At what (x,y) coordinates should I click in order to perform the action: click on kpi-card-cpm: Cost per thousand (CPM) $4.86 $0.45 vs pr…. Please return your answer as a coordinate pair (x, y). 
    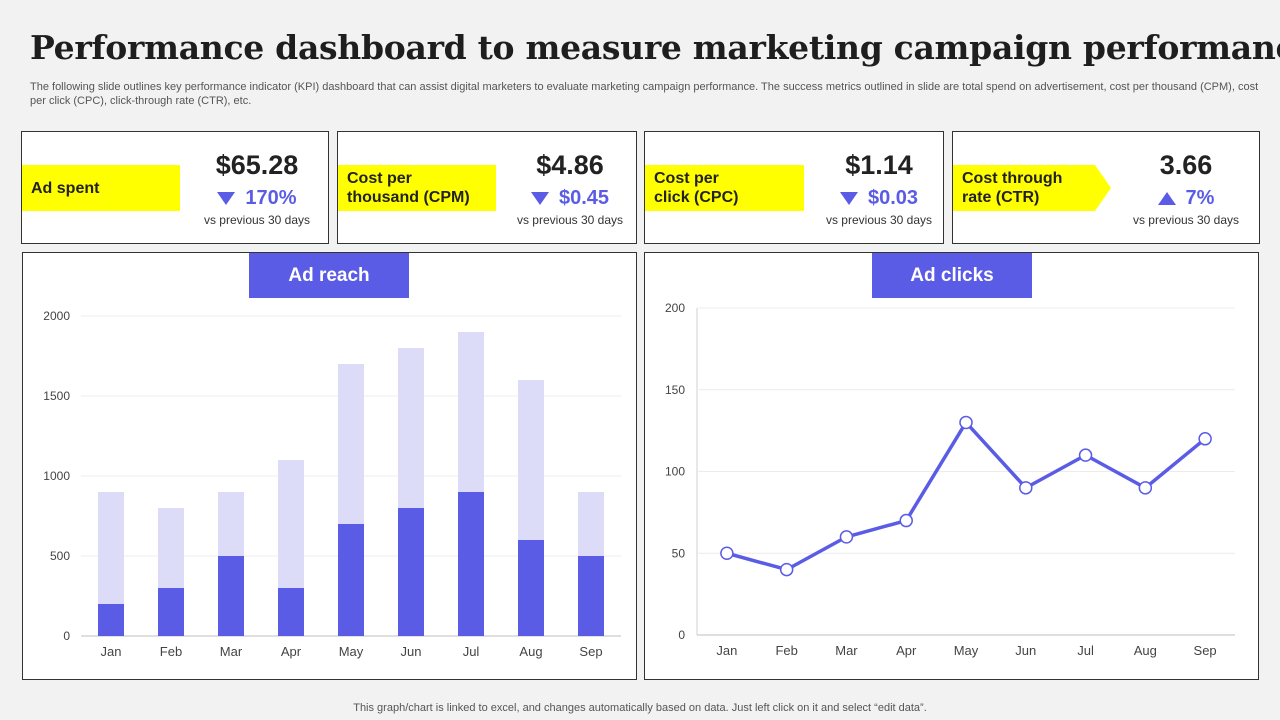
    Looking at the image, I should click on (487, 187).